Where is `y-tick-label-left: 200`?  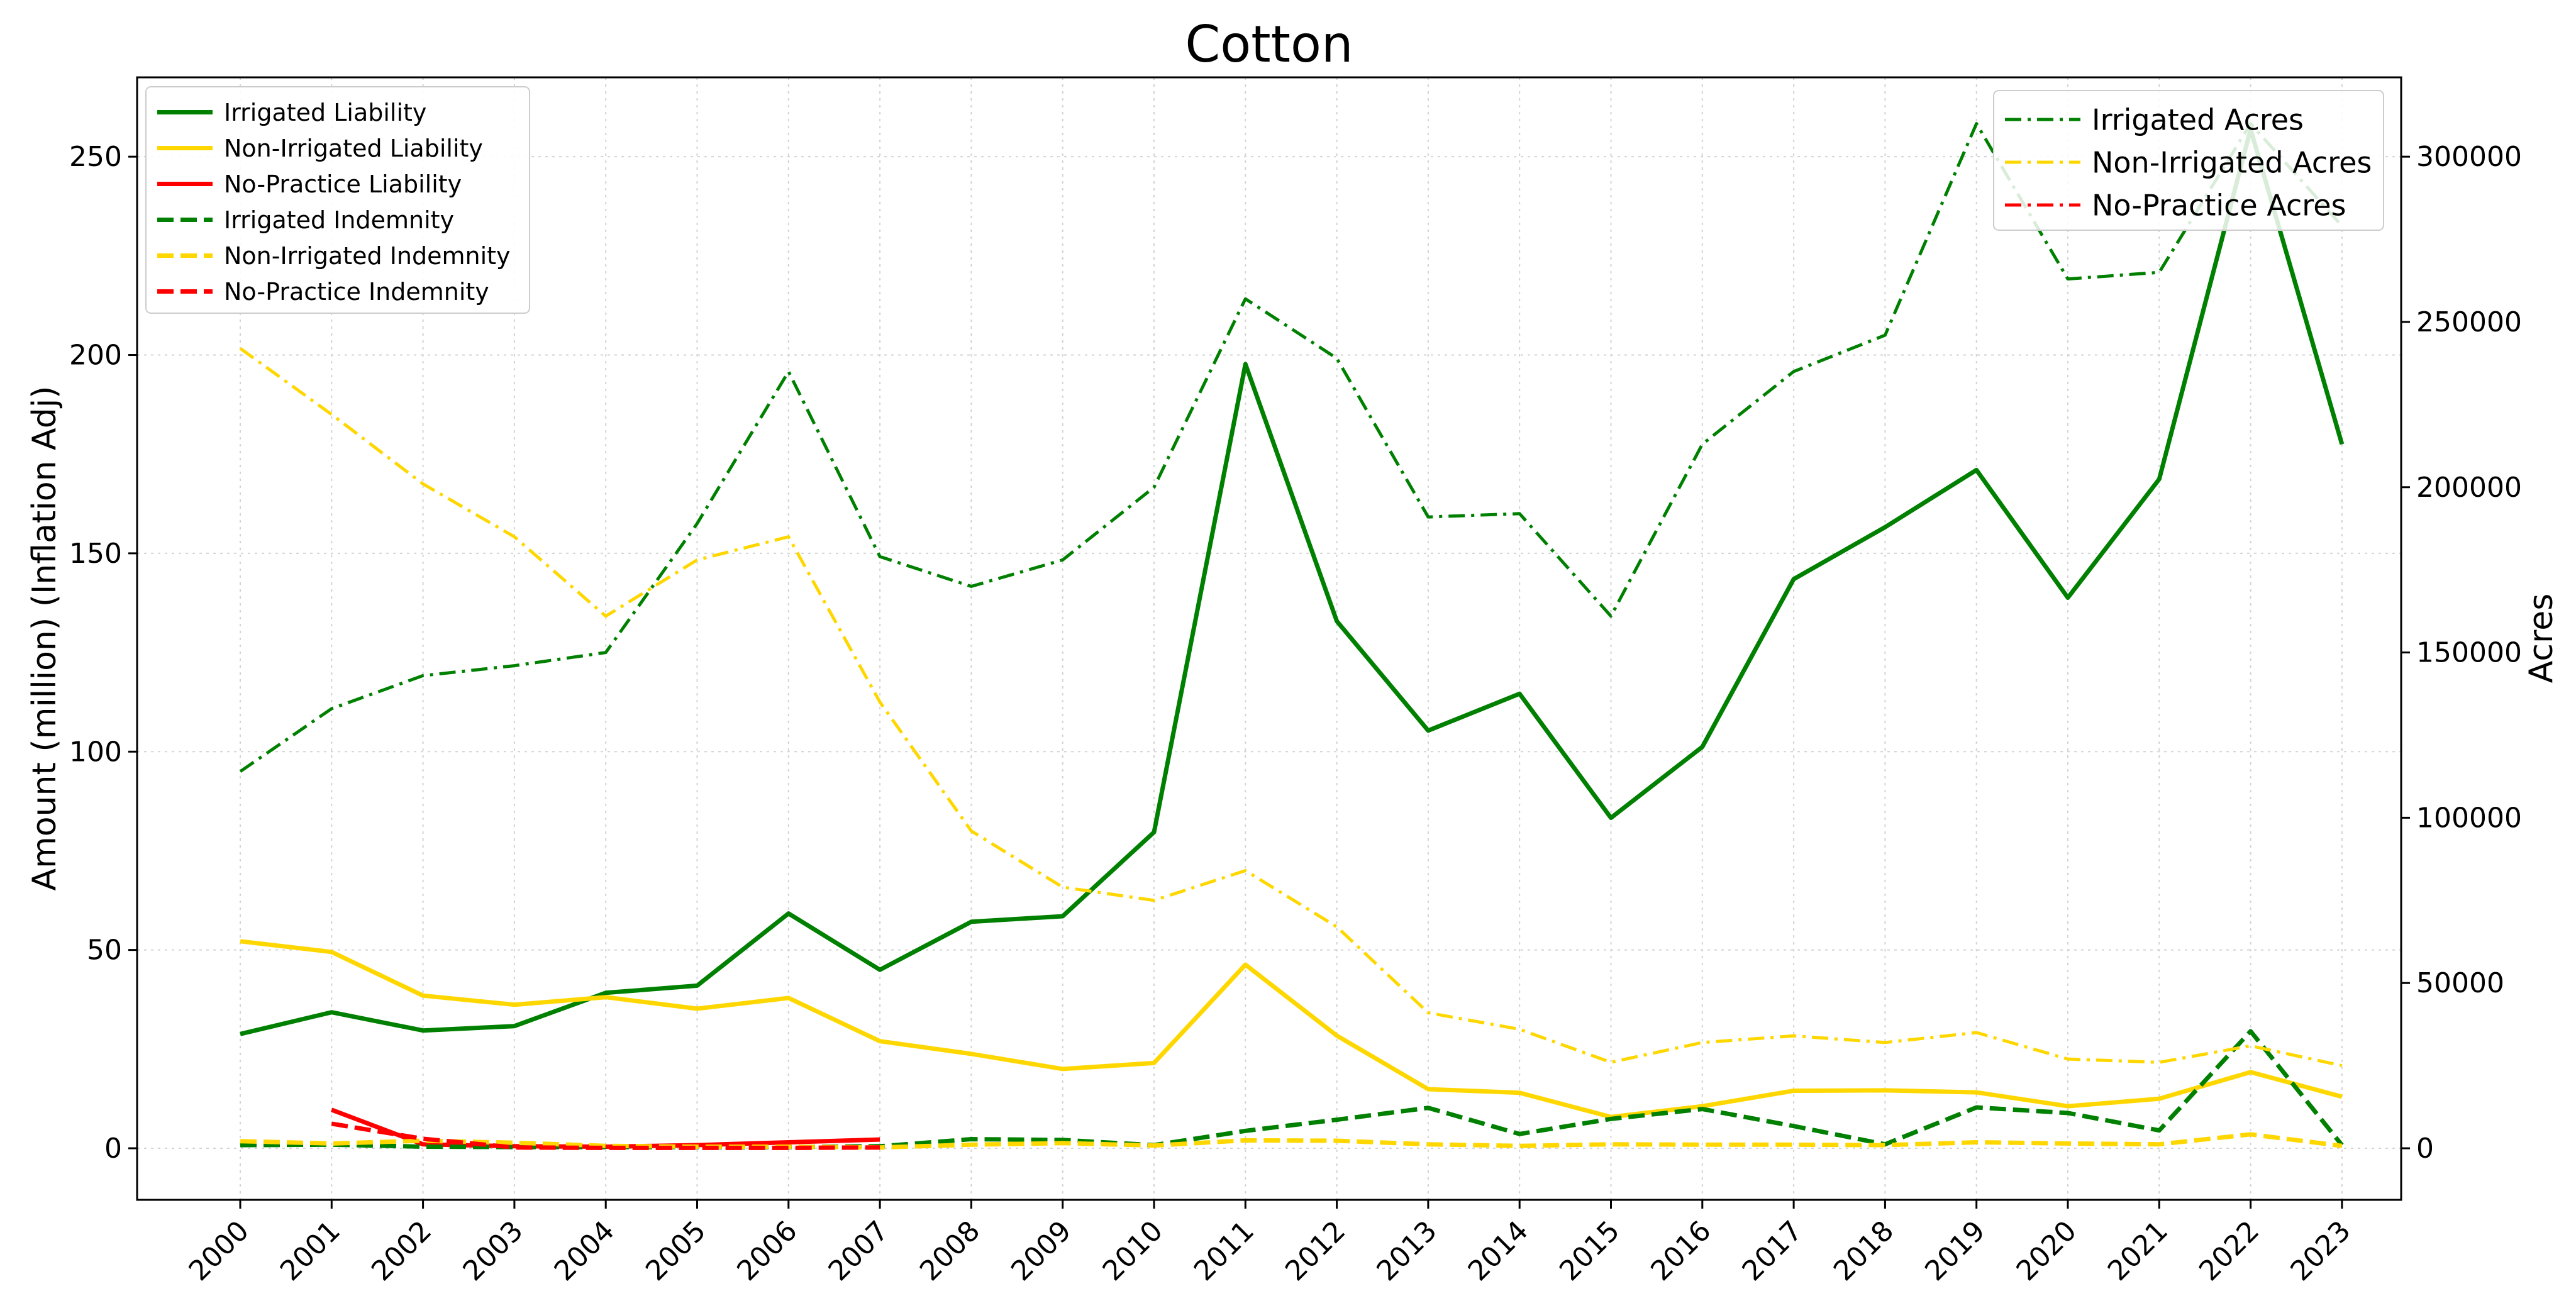 y-tick-label-left: 200 is located at coordinates (95, 356).